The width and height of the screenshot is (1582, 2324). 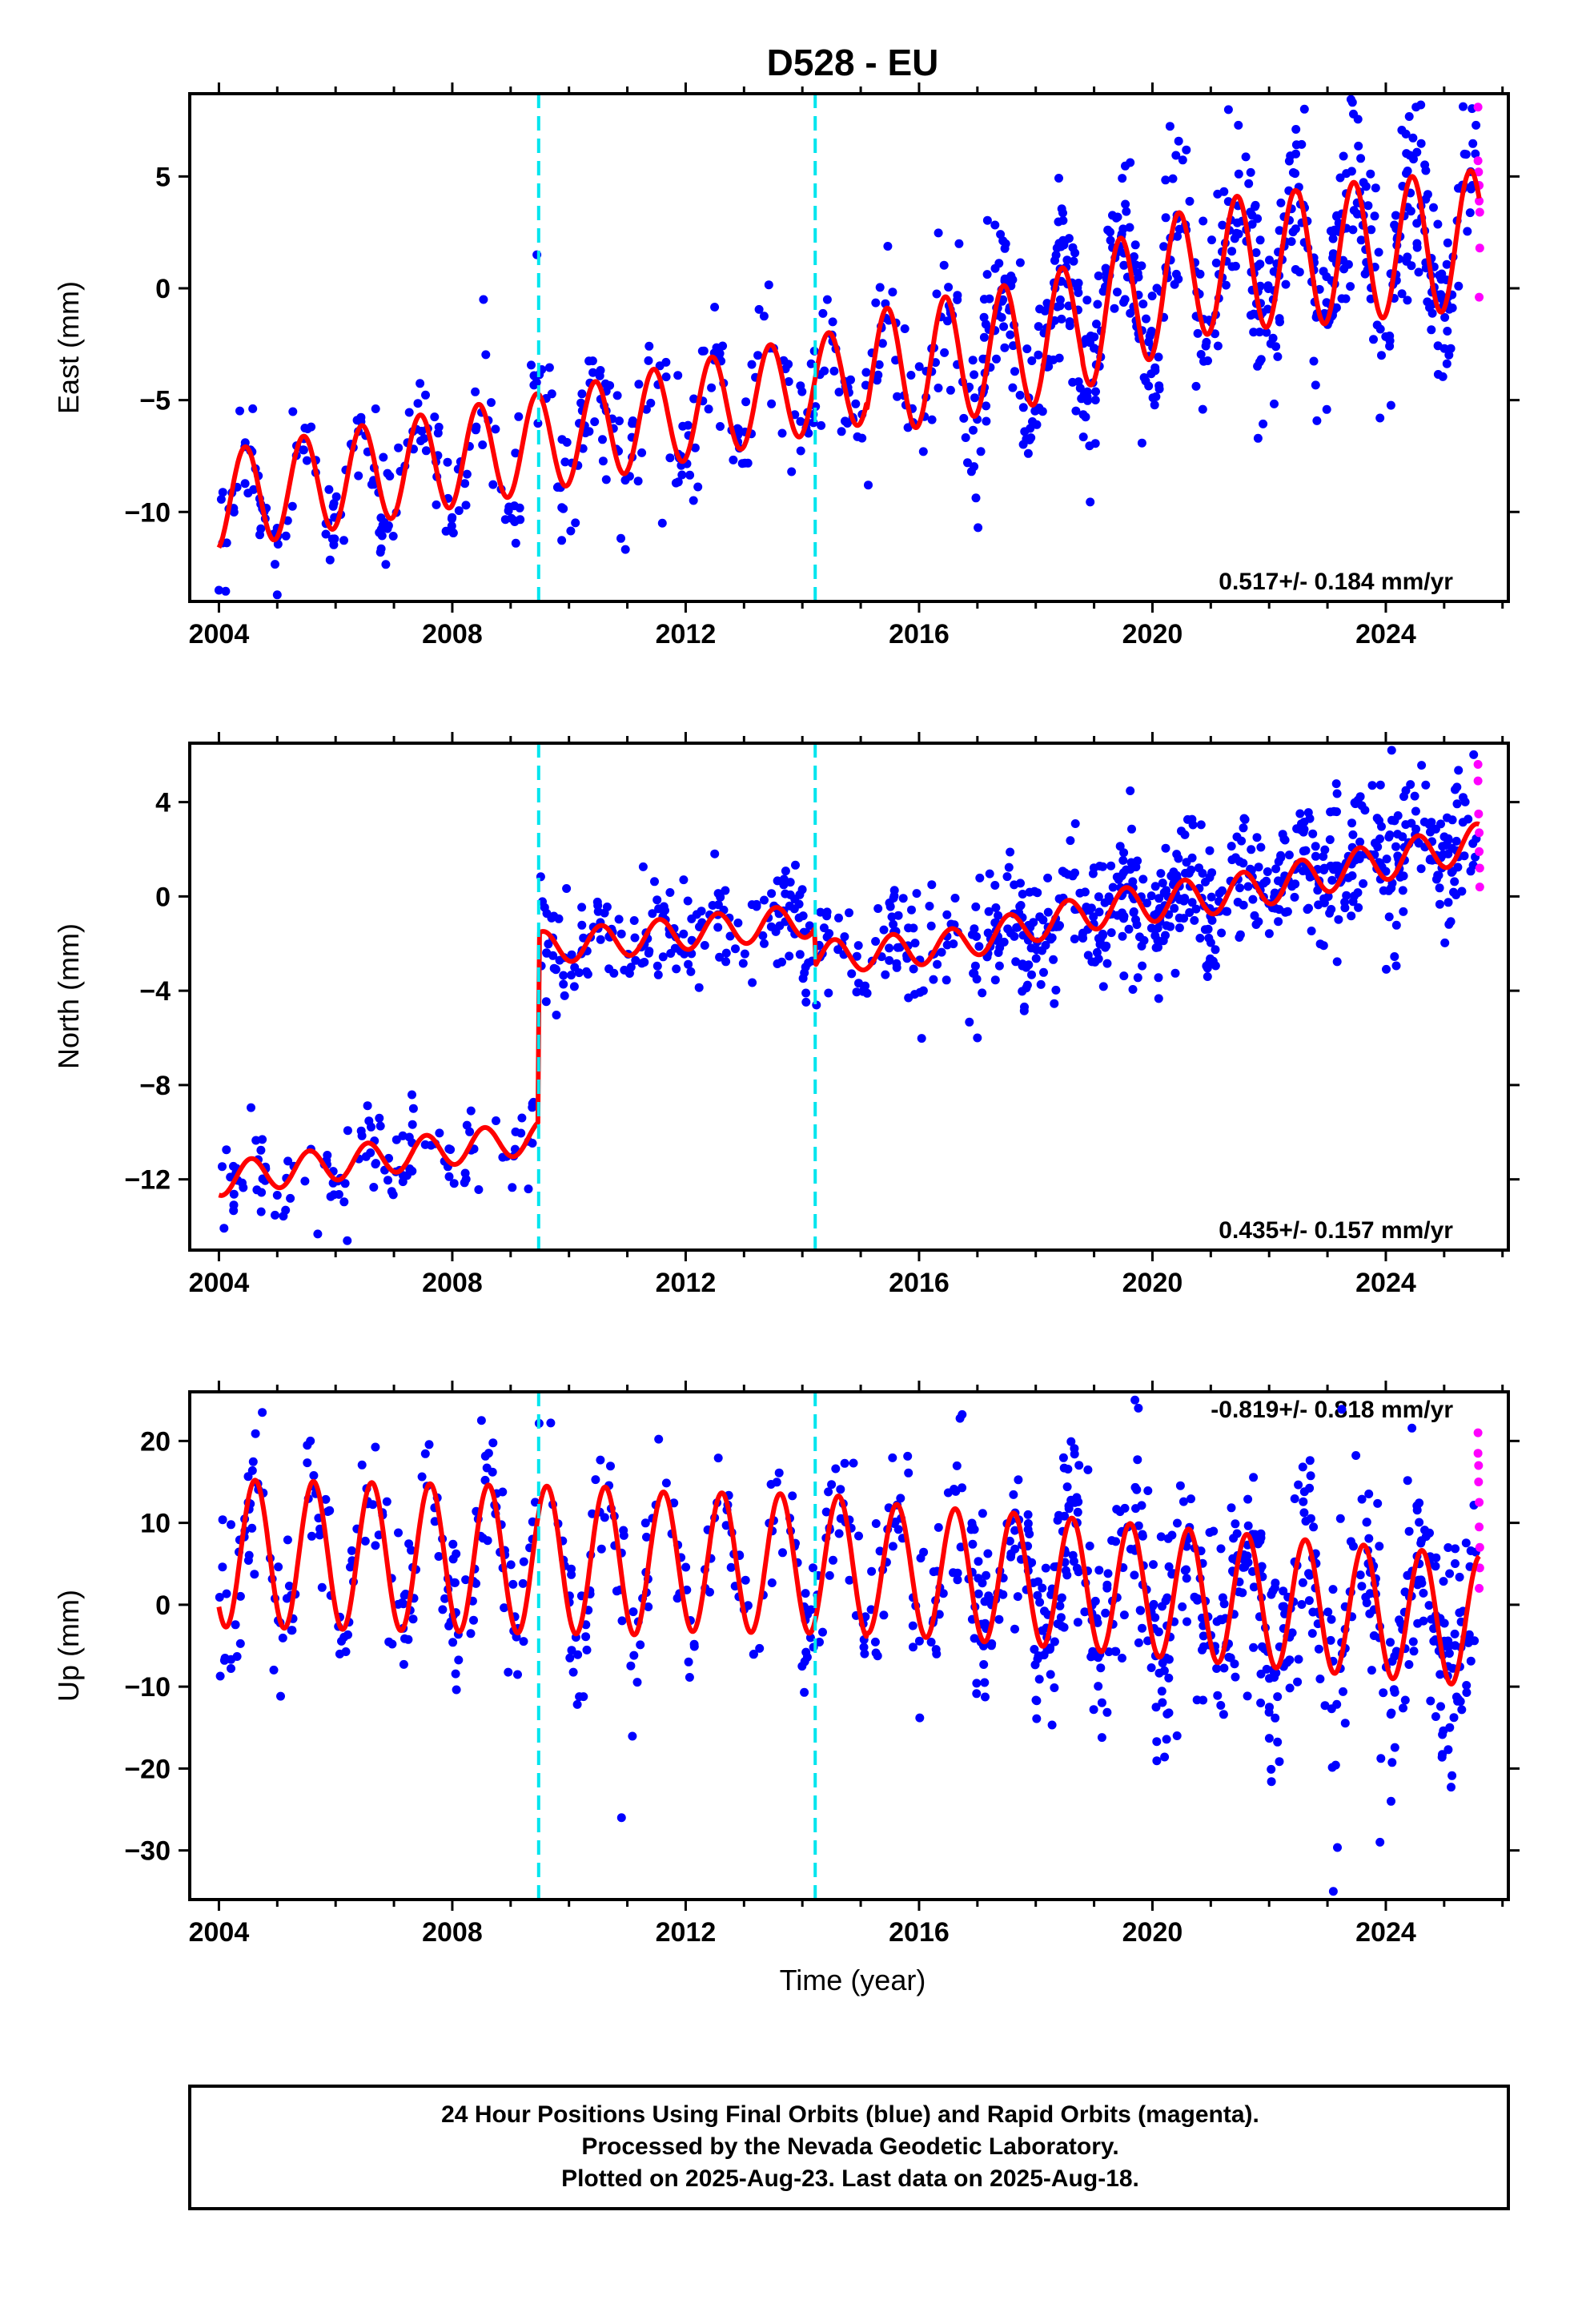 What do you see at coordinates (849, 2147) in the screenshot?
I see `footer-frame` at bounding box center [849, 2147].